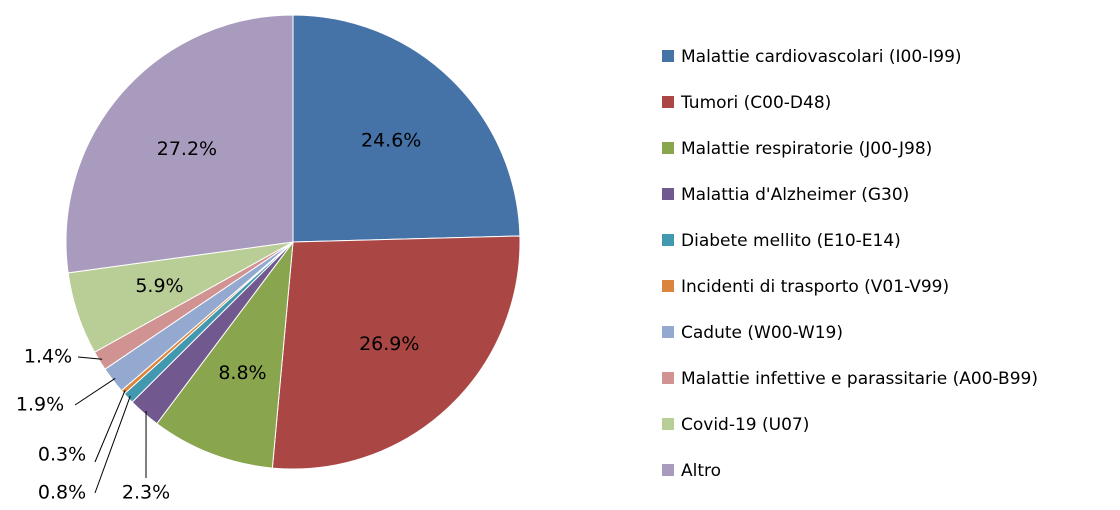  Describe the element at coordinates (815, 287) in the screenshot. I see `legend-label: Incidenti di trasporto (V01-V99)` at that location.